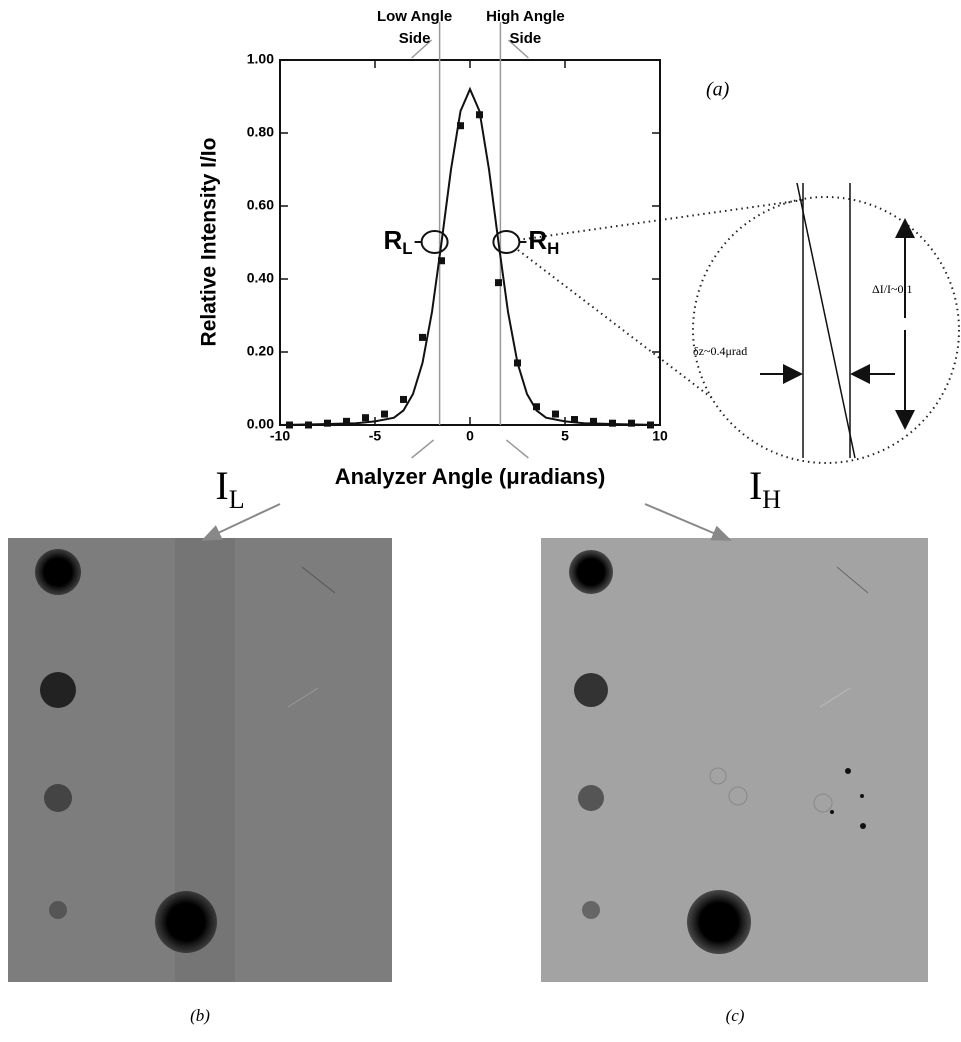 This screenshot has width=961, height=1042. What do you see at coordinates (718, 90) in the screenshot?
I see `panel-label: (a)` at bounding box center [718, 90].